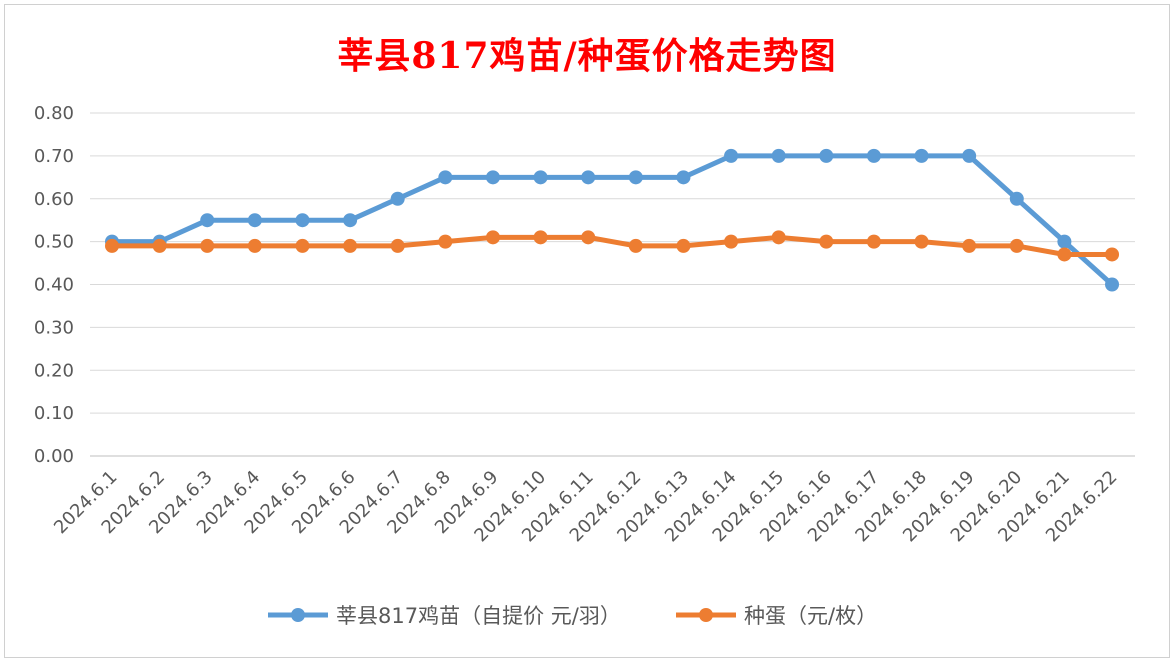  I want to click on y-axis-tick-labels: 0.00 0.10 0.20 0.30 0.40 0.50 0.60 0.70 0.80, so click(54, 285).